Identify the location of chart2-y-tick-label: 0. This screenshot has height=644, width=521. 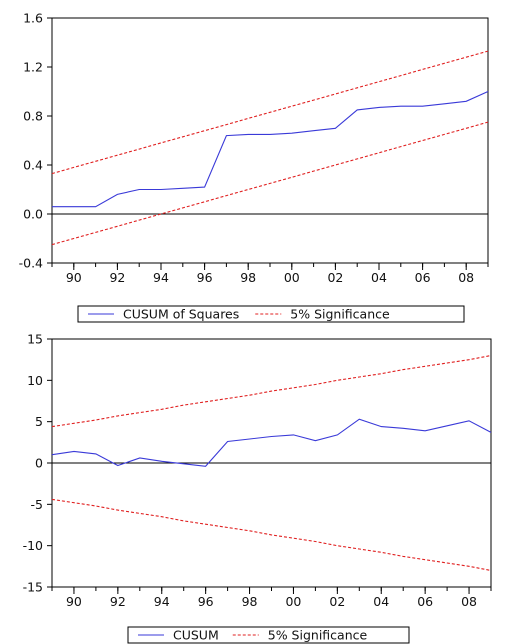
(39, 463).